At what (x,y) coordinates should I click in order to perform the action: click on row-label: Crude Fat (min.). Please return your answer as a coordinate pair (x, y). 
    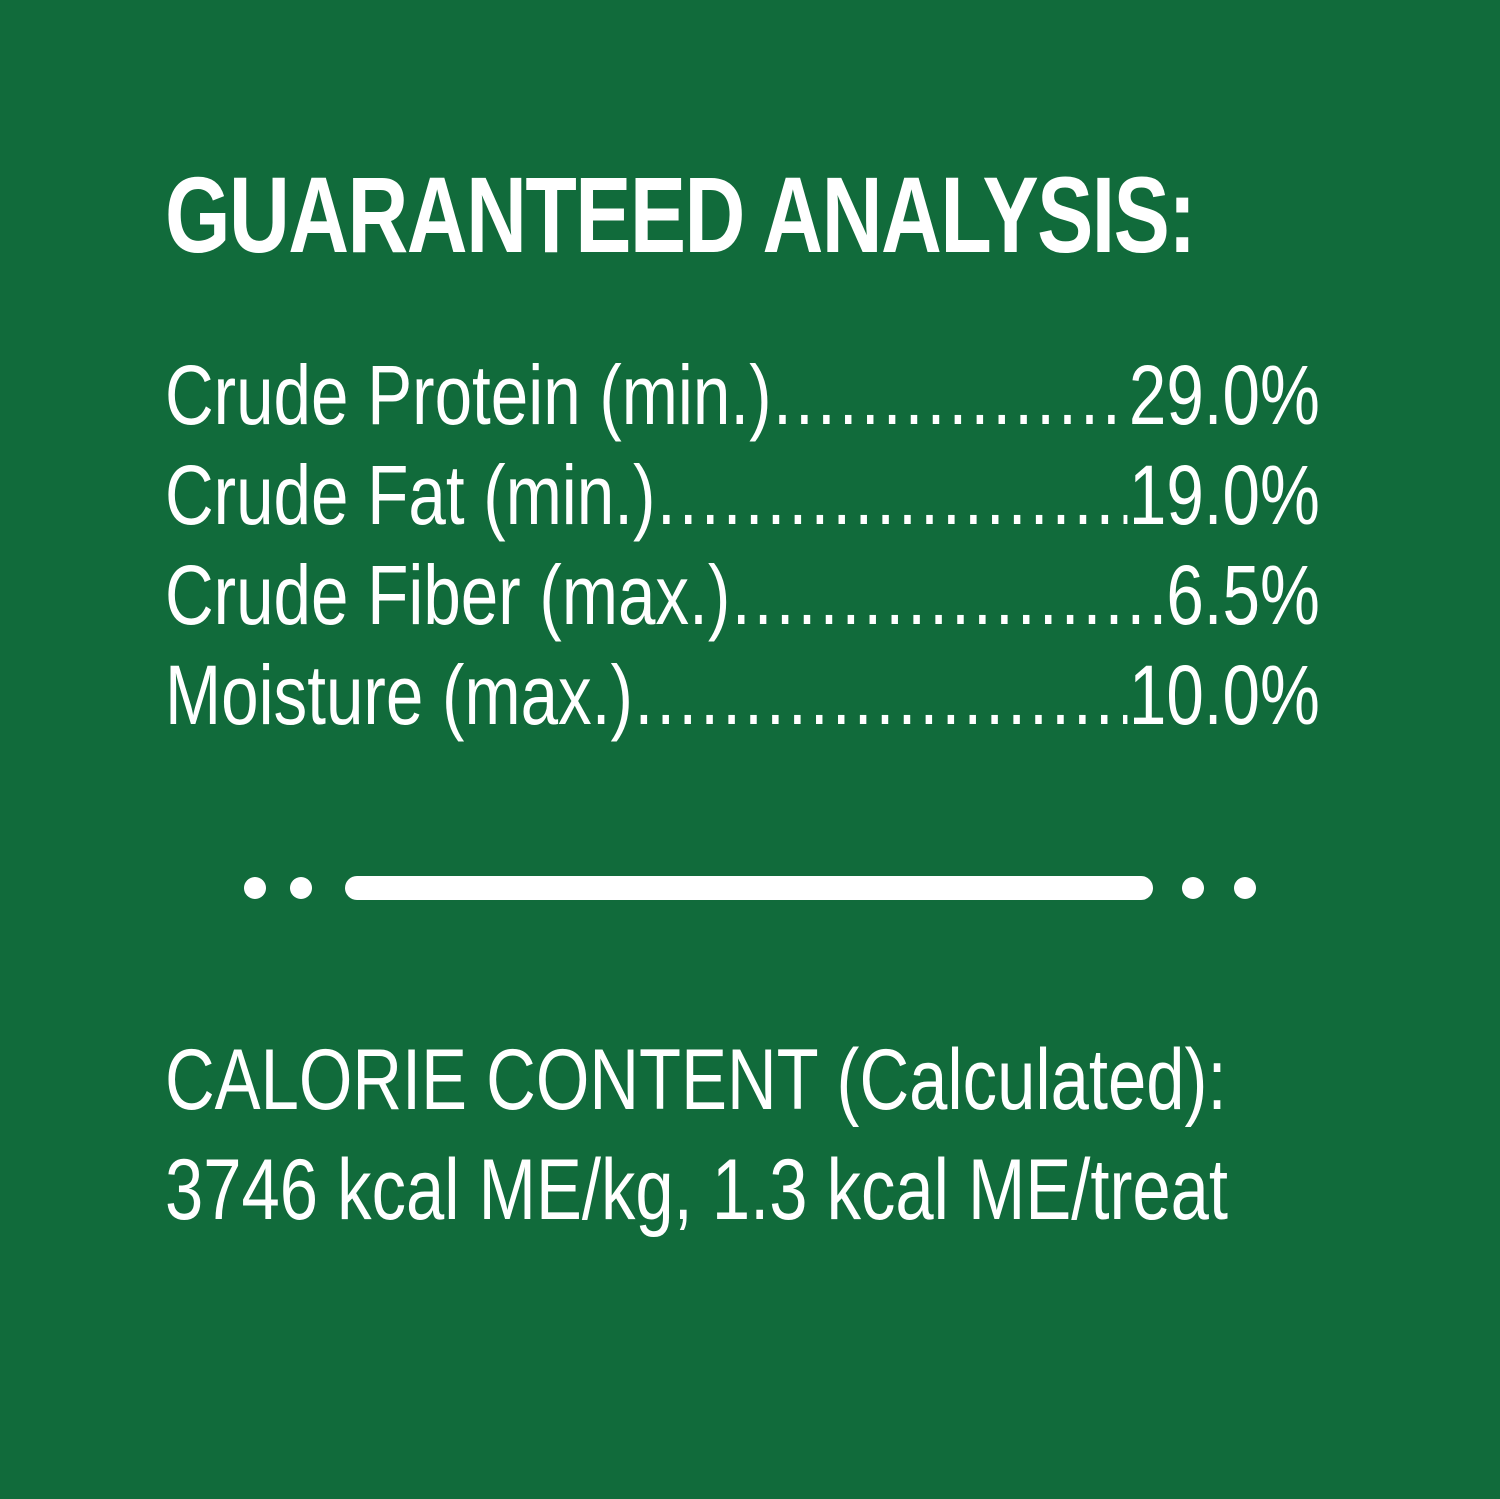
    Looking at the image, I should click on (410, 495).